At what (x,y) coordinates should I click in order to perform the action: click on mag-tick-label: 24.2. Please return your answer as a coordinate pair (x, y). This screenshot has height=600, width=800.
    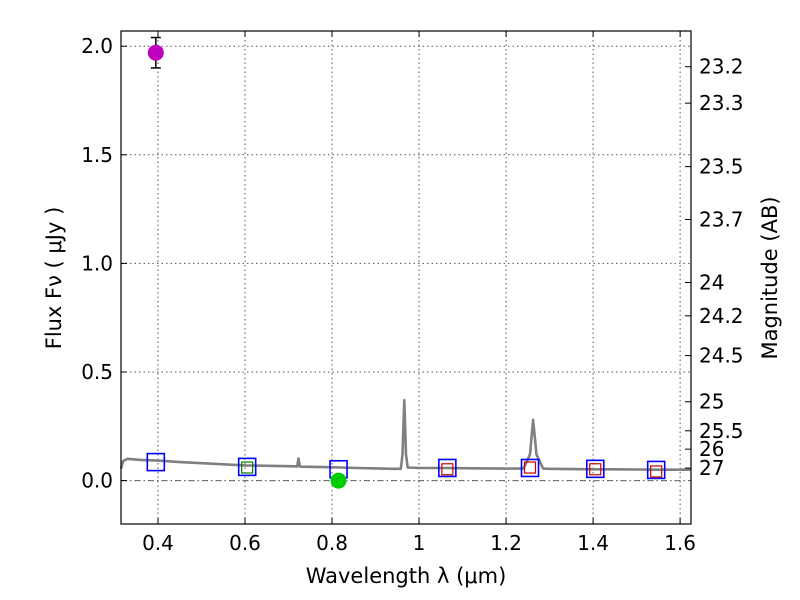
    Looking at the image, I should click on (721, 316).